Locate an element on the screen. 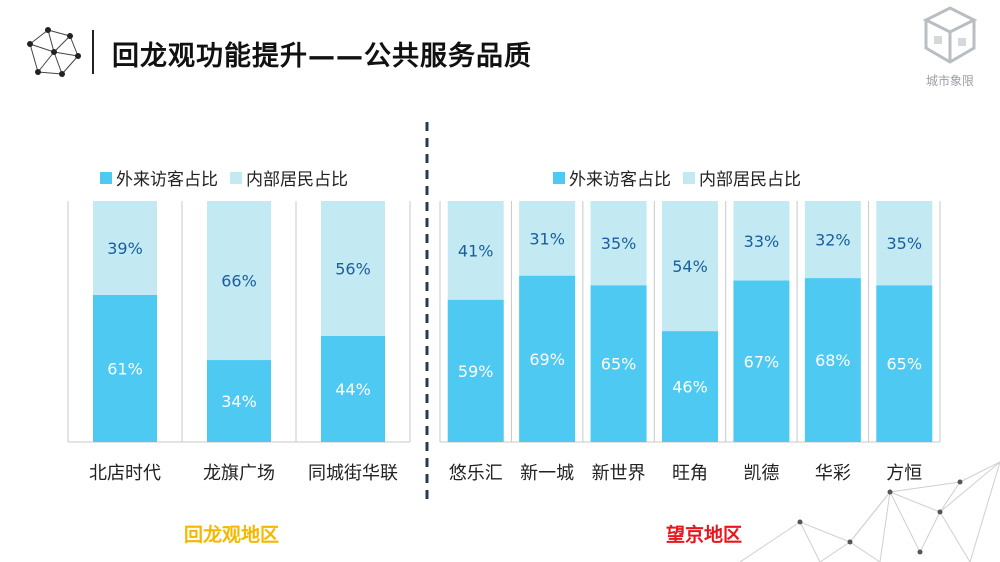 The height and width of the screenshot is (562, 1000). data-label-visitor: 46% is located at coordinates (690, 387).